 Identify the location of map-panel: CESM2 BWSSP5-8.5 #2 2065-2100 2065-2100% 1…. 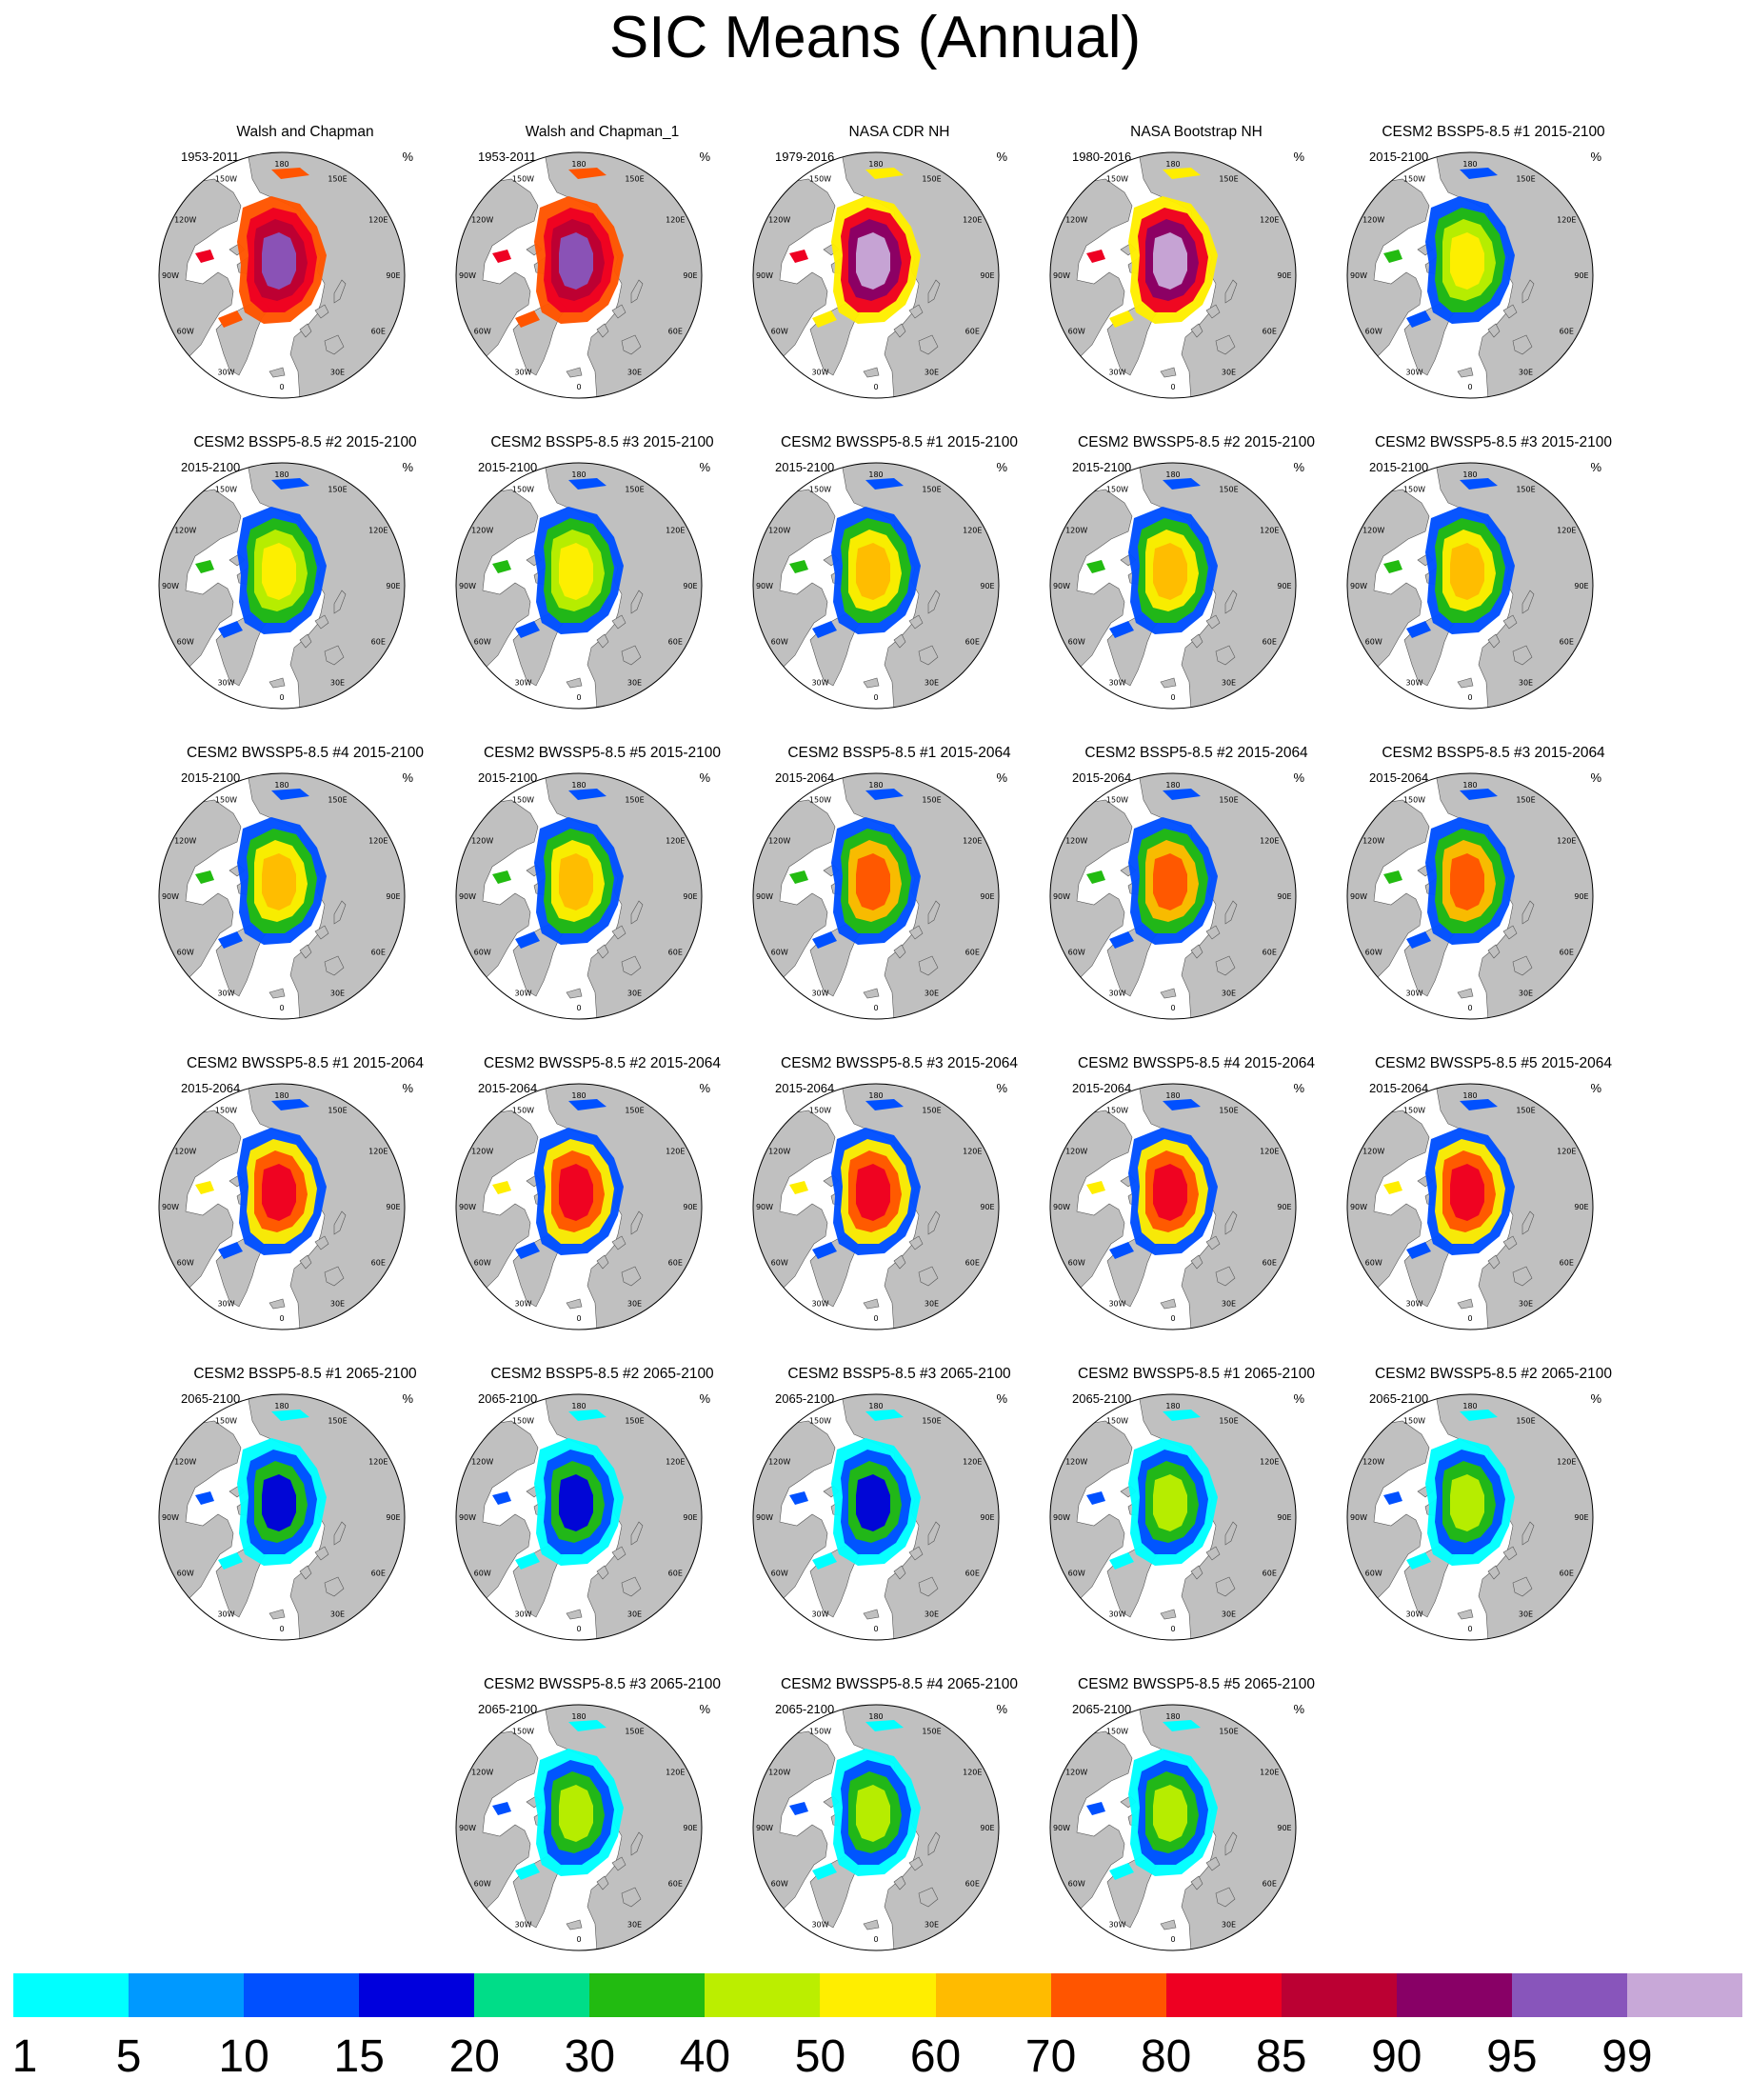
(1493, 1521).